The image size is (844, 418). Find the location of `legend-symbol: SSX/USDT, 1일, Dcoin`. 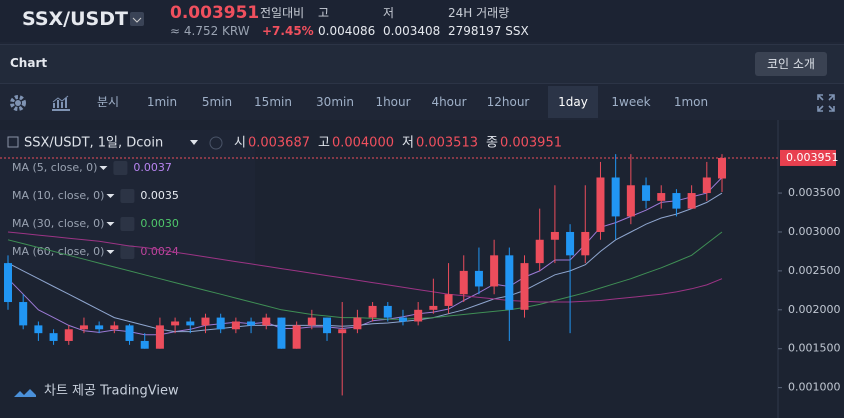

legend-symbol: SSX/USDT, 1일, Dcoin is located at coordinates (93, 143).